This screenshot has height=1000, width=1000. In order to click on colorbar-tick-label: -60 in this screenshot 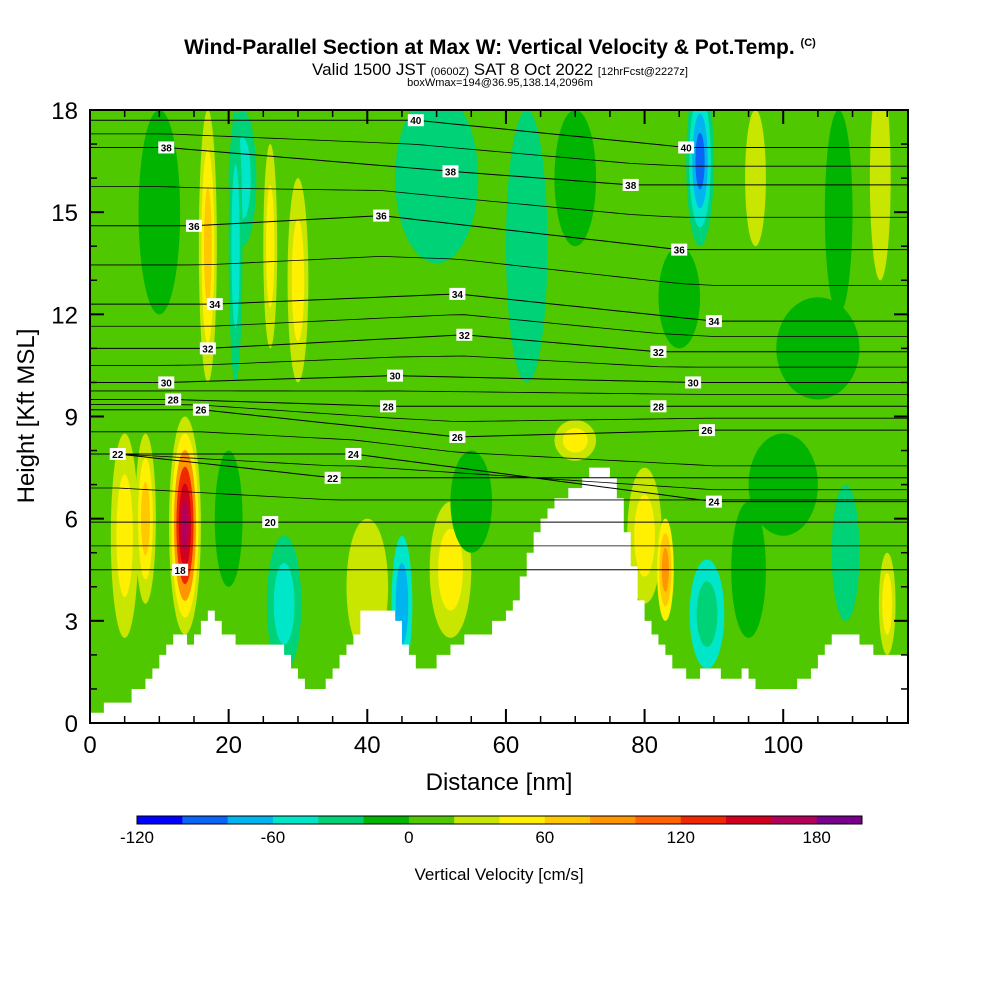, I will do `click(273, 837)`.